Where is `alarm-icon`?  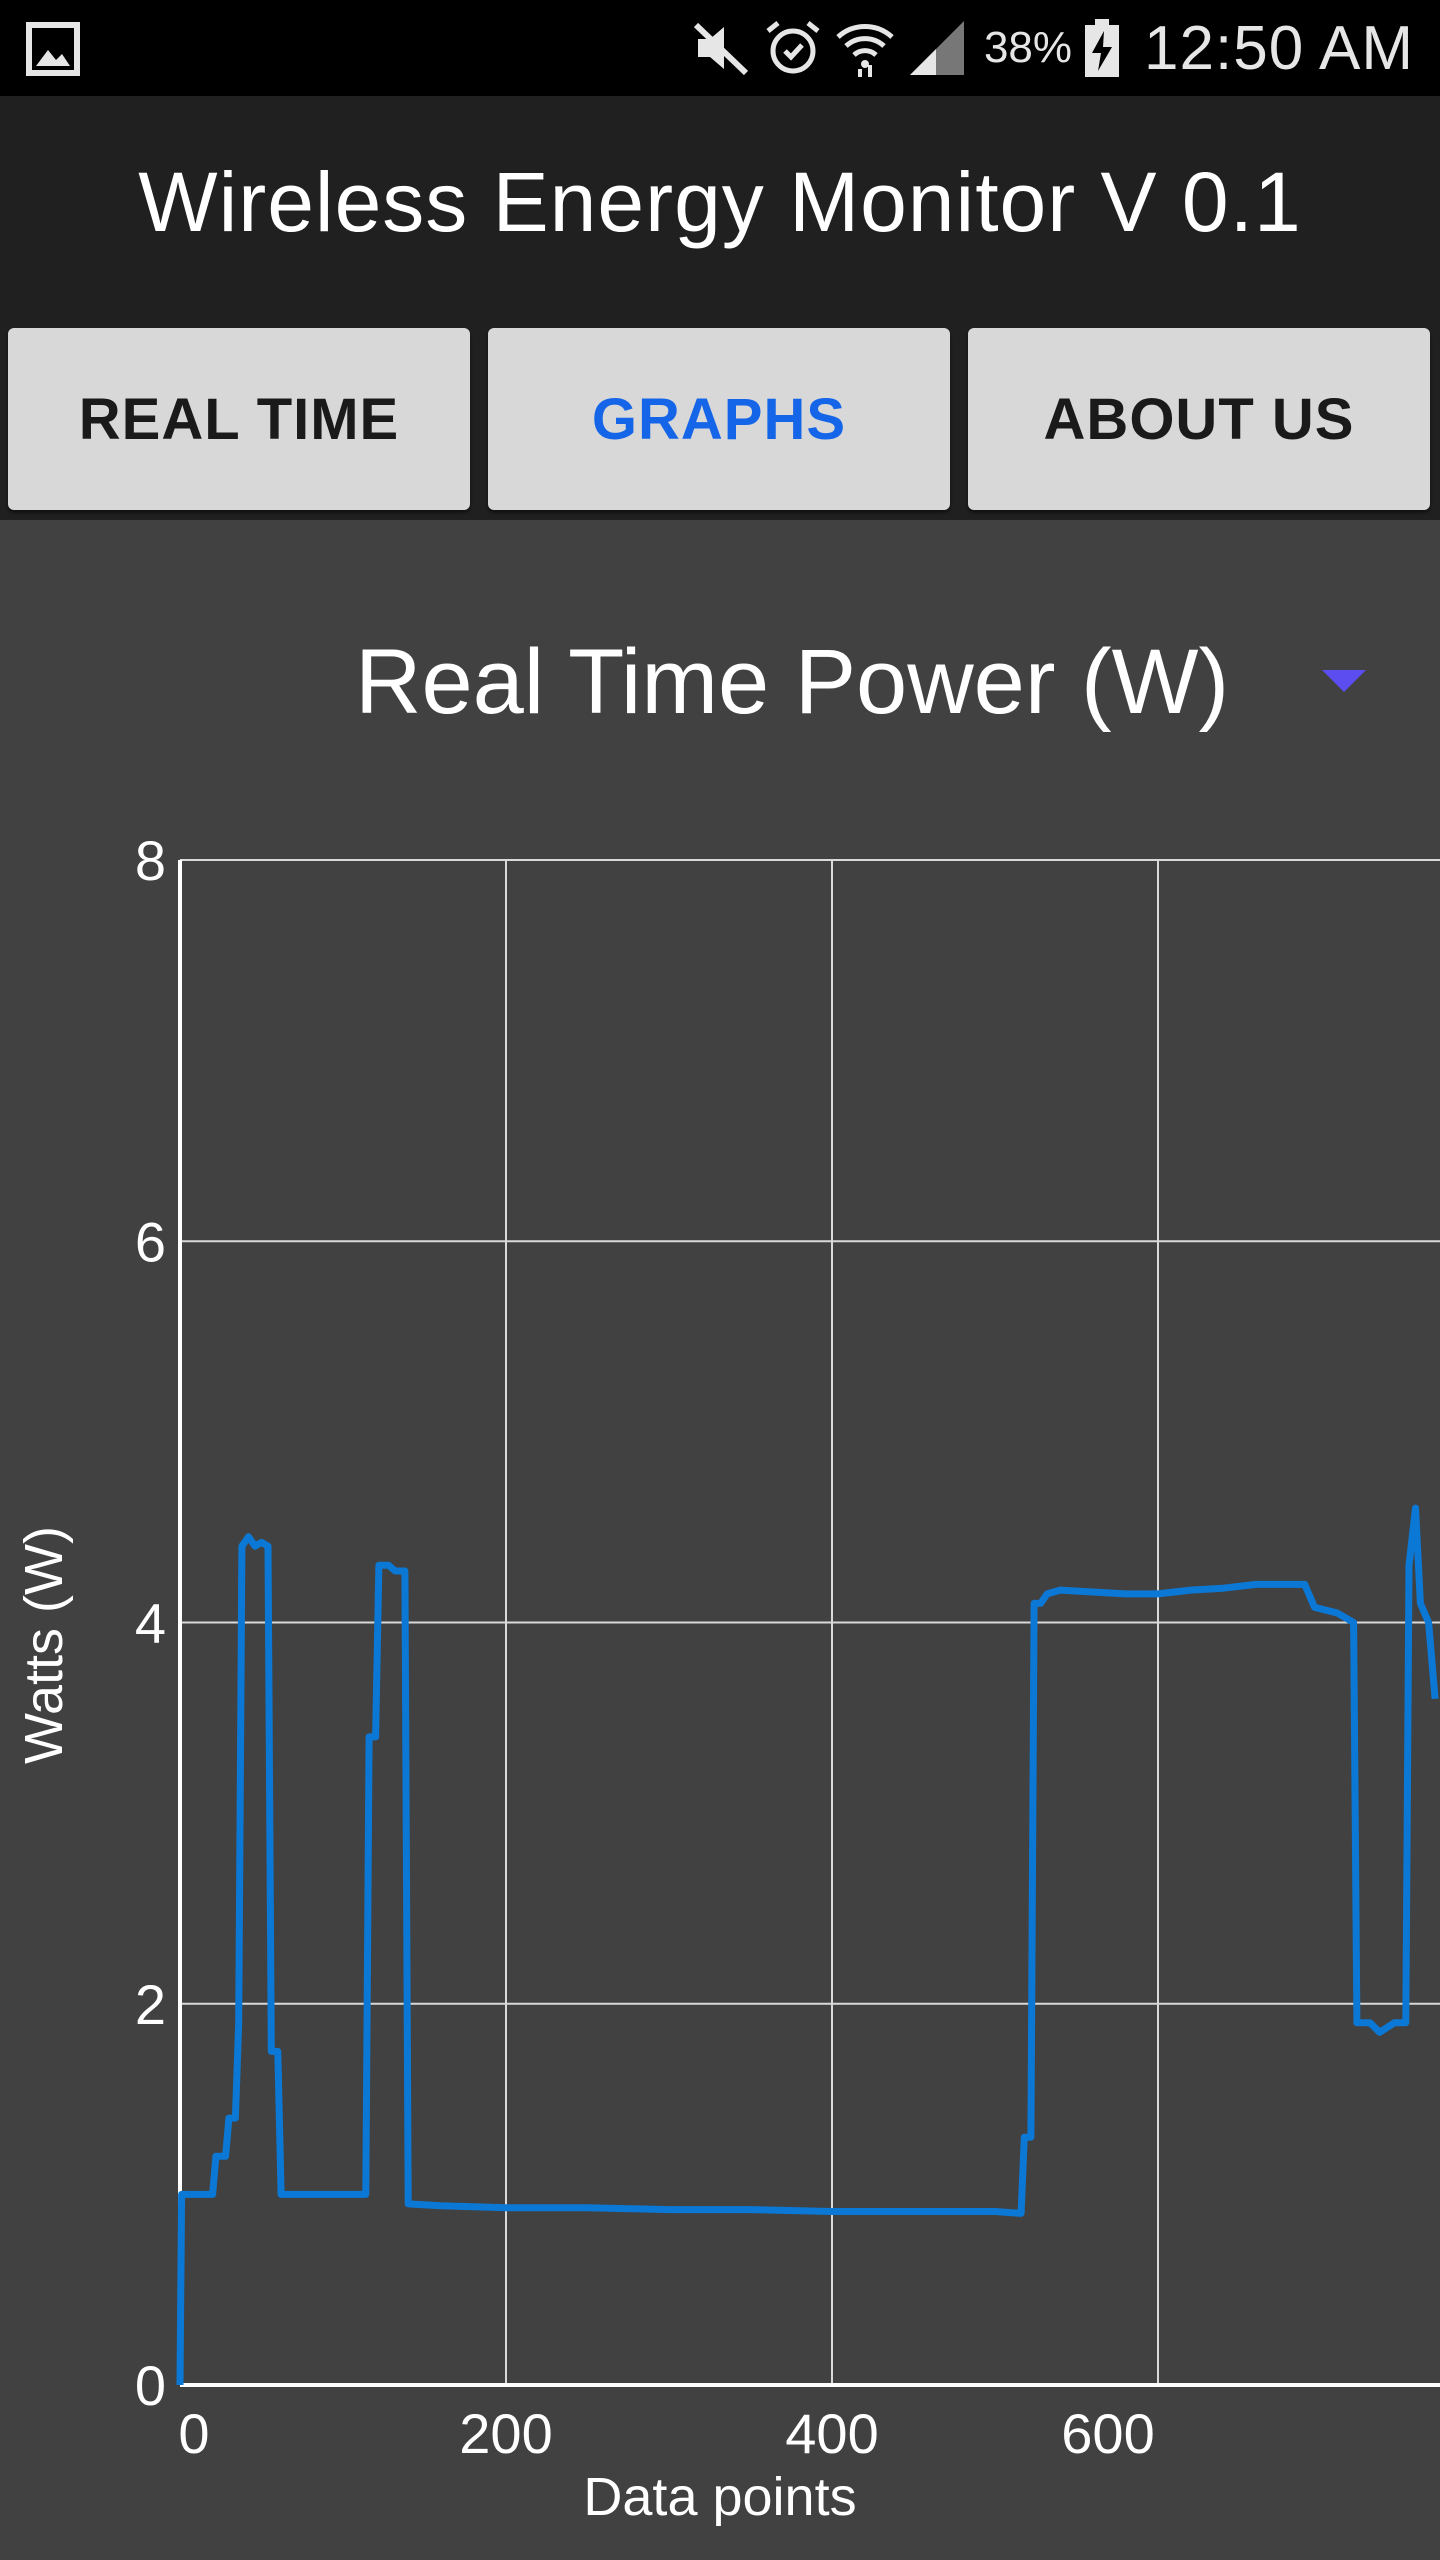 alarm-icon is located at coordinates (793, 48).